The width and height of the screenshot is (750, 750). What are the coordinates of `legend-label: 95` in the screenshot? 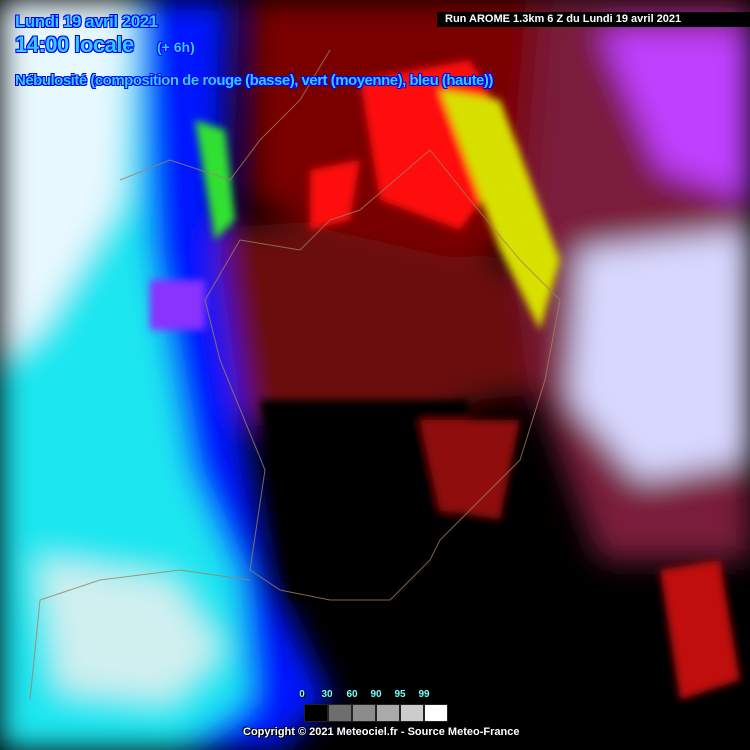 It's located at (400, 694).